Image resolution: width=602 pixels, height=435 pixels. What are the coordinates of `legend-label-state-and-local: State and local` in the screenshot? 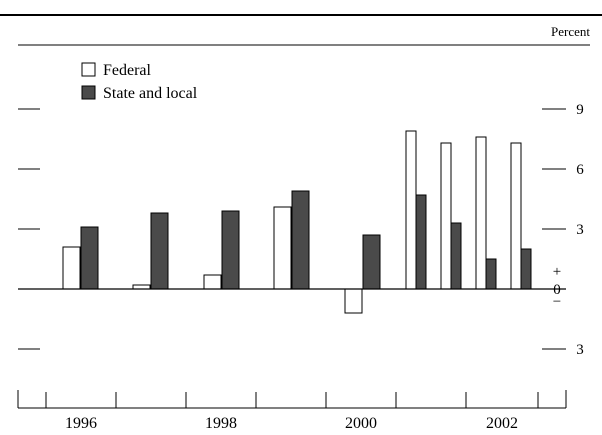 It's located at (150, 93).